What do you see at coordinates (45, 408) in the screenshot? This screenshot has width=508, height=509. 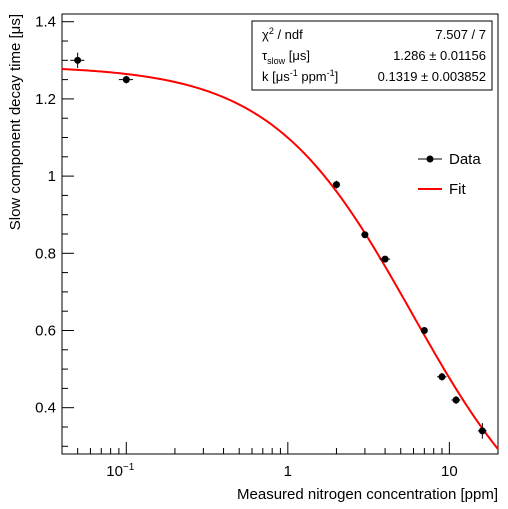 I see `y-tick-label: 0.4` at bounding box center [45, 408].